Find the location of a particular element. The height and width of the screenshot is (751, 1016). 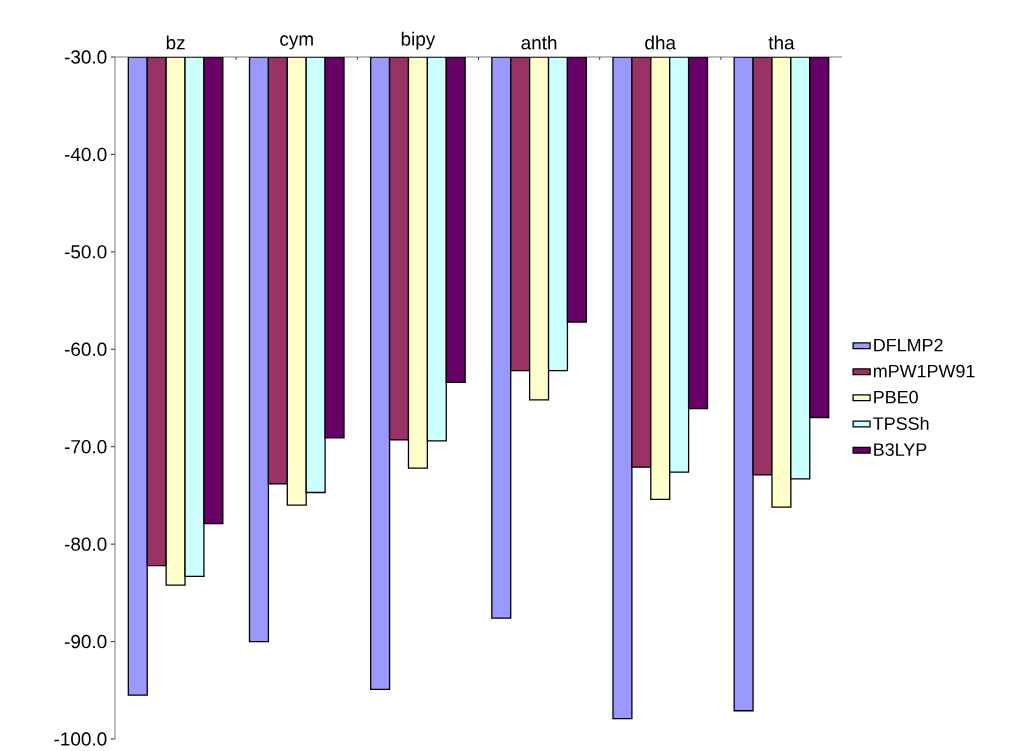

x-tick-label: dha is located at coordinates (661, 42).